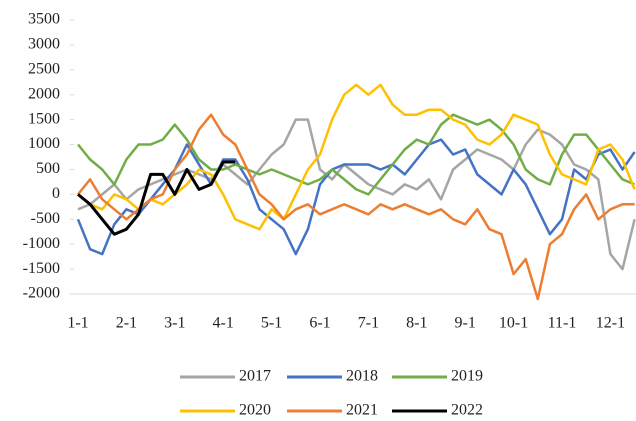  I want to click on y-tick-label: -2000, so click(41, 293).